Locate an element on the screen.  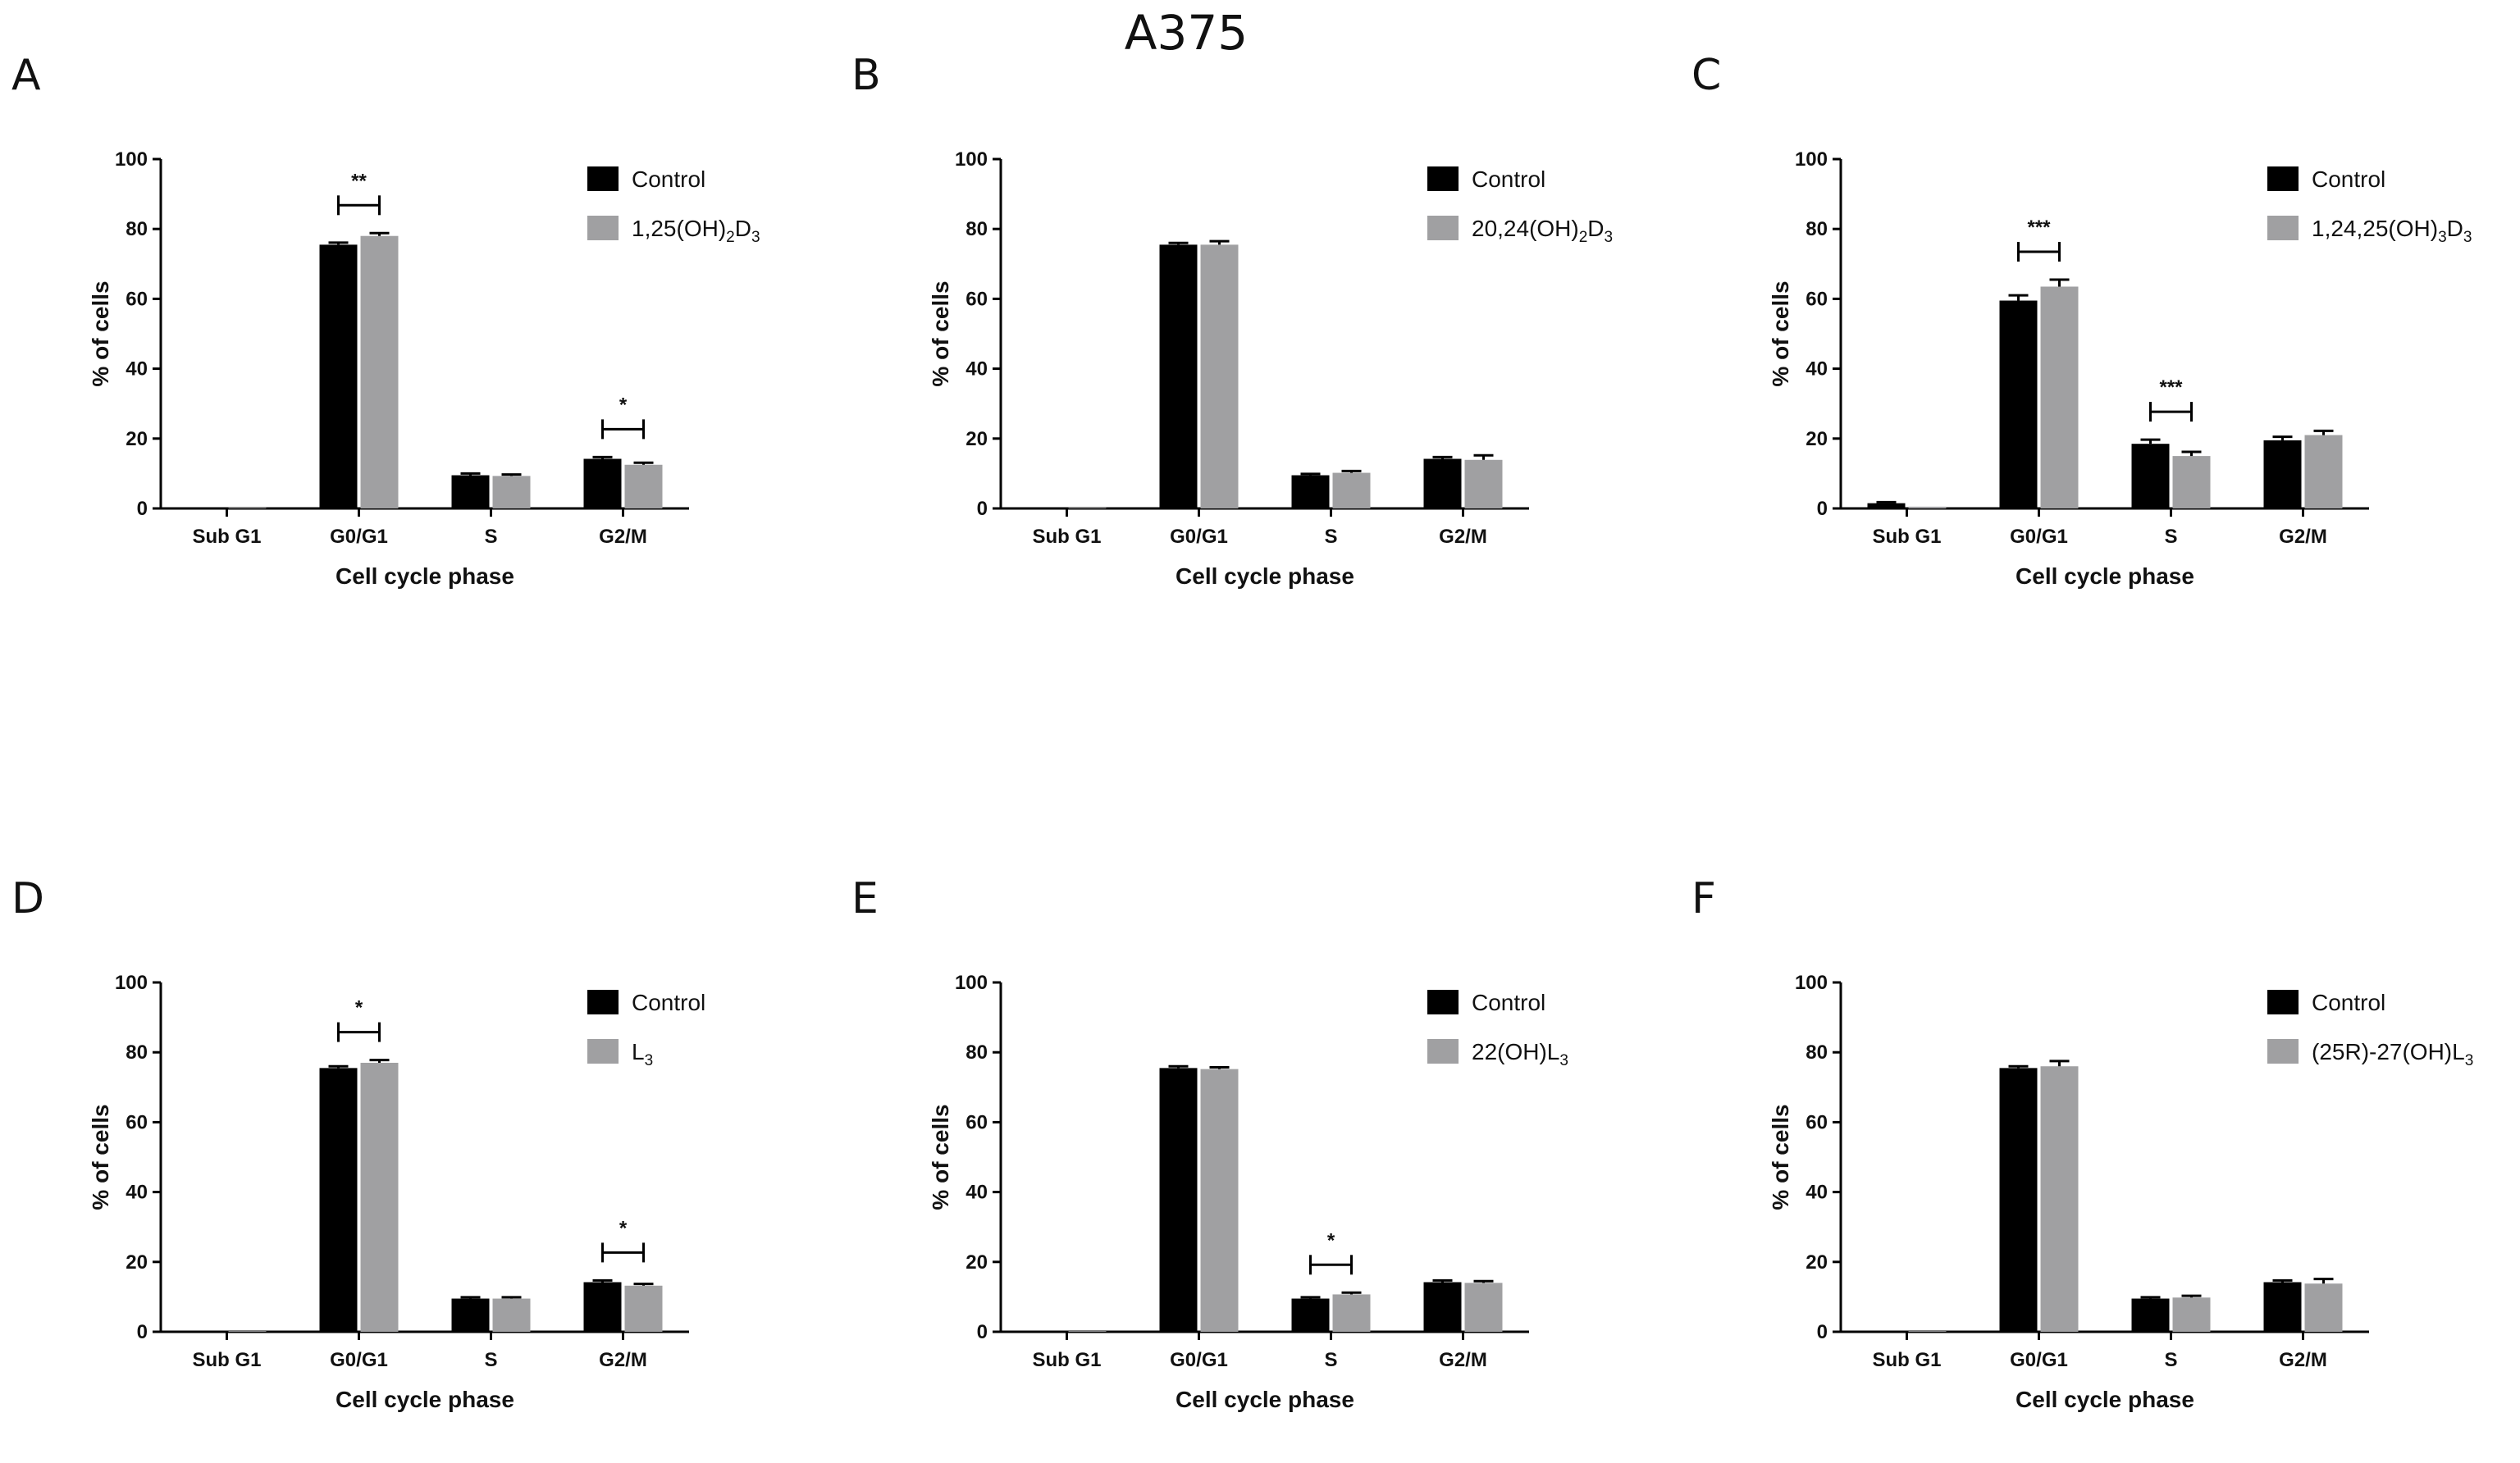
legend-label-part: 22(OH)L is located at coordinates (1516, 1051).